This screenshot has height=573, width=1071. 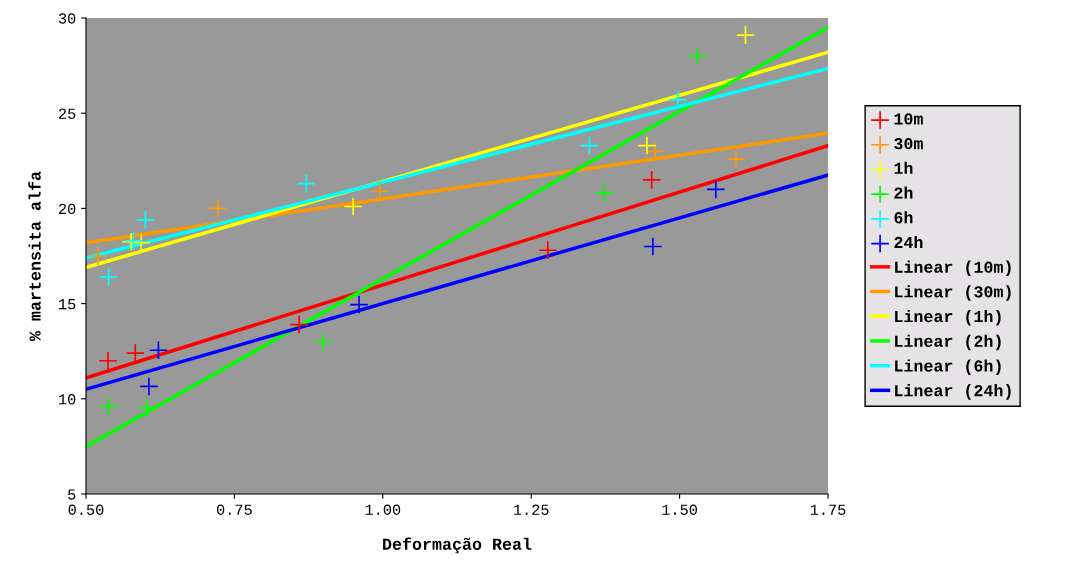 I want to click on legend-label: Linear (1h), so click(x=948, y=317).